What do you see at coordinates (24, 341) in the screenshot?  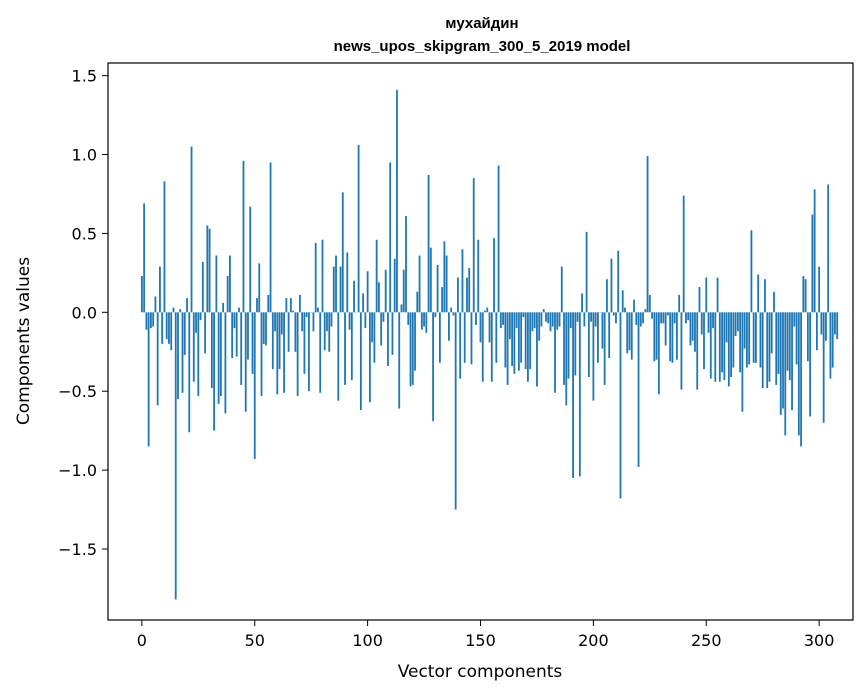 I see `y-axis-label: Components values` at bounding box center [24, 341].